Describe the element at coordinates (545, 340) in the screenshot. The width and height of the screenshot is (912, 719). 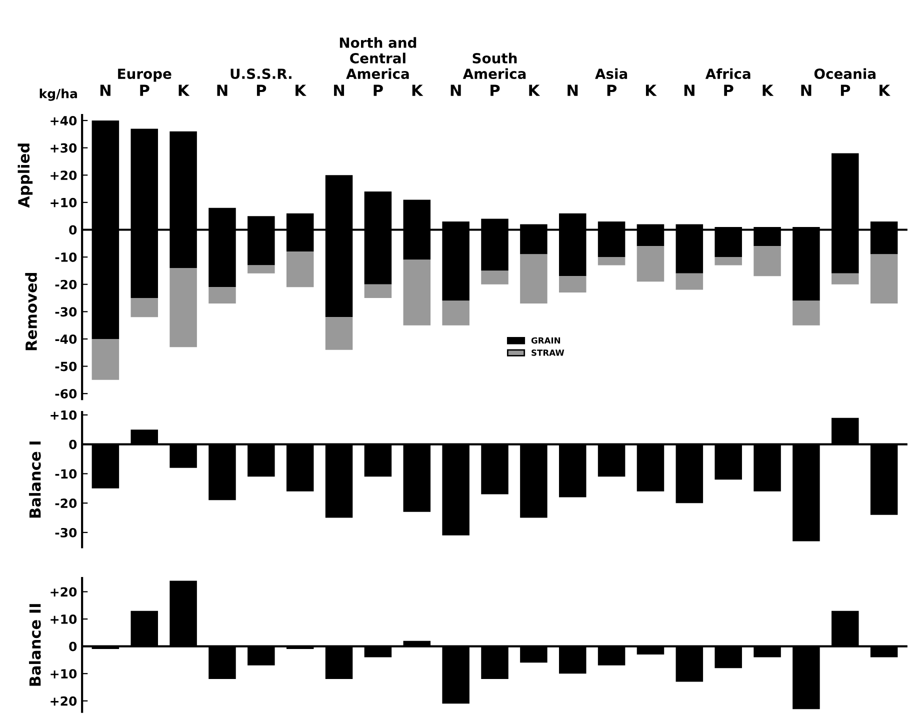
I see `legend-label: GRAIN` at that location.